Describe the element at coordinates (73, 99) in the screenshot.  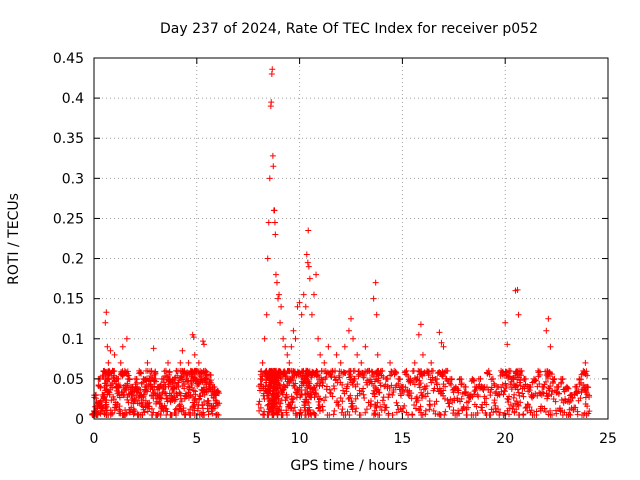
I see `y-tick-label: 0.4` at that location.